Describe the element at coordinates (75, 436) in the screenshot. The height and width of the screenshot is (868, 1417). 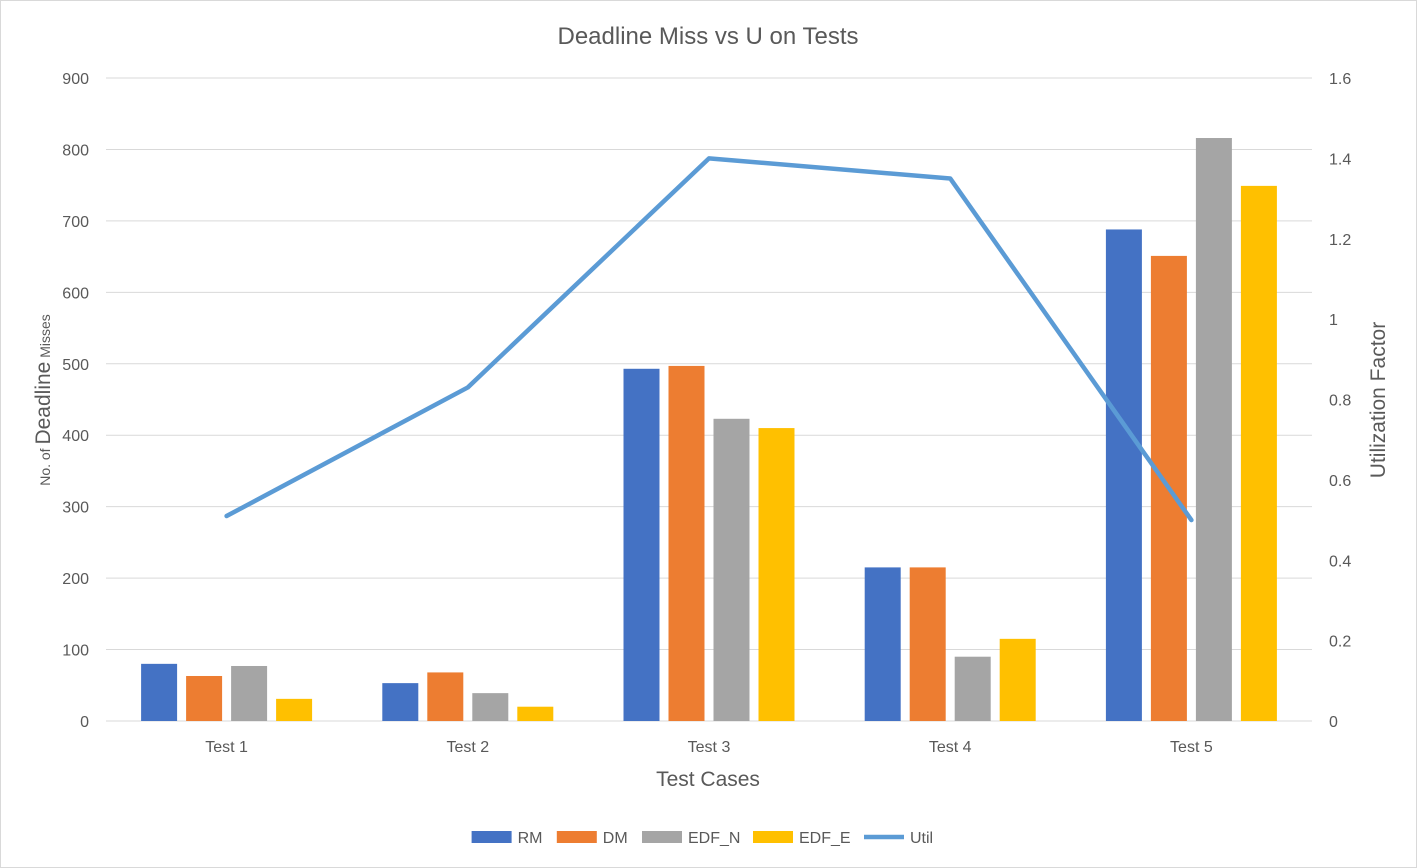
I see `left-tick-label: 400` at that location.